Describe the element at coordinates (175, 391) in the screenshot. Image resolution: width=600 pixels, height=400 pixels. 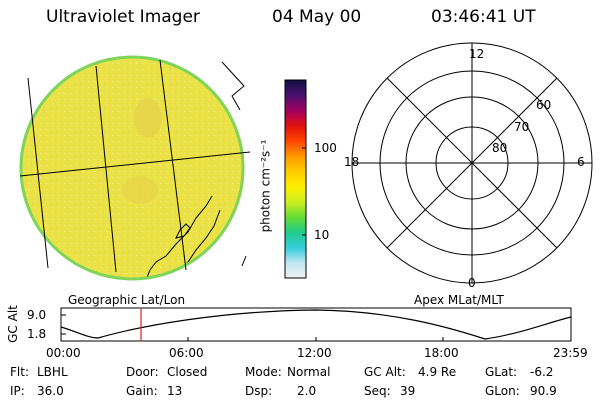
I see `gain-value: 13` at that location.